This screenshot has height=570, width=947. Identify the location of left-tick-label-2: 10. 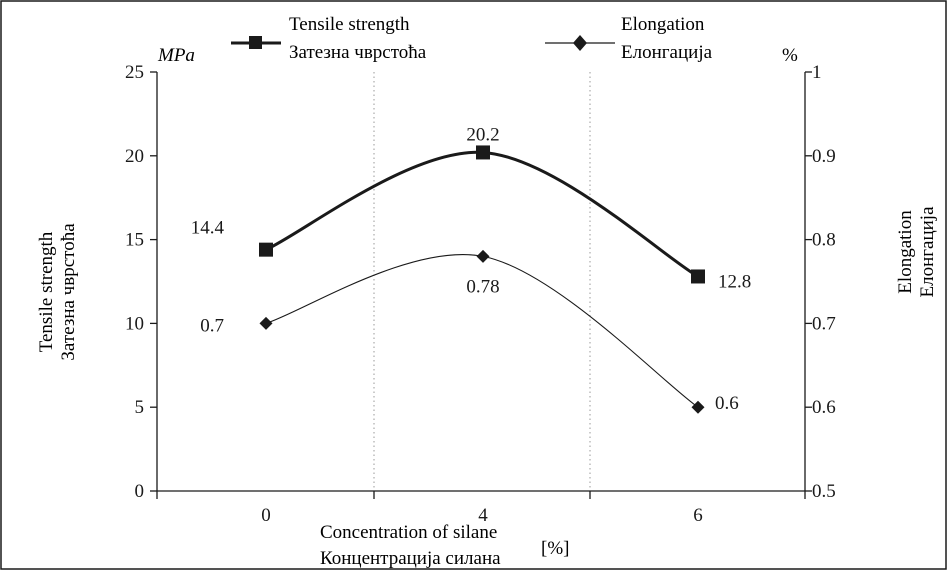
(134, 323).